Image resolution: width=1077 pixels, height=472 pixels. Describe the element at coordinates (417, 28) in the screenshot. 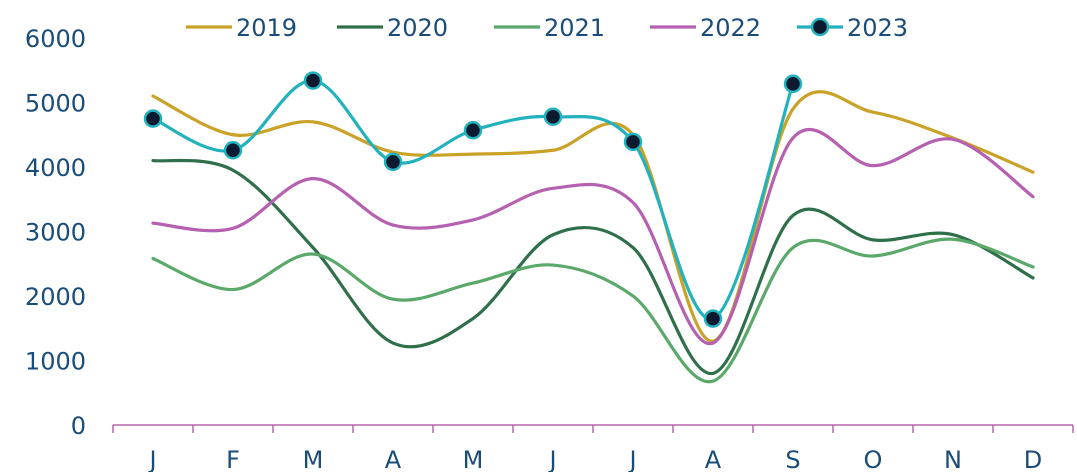

I see `legend-label: 2020` at that location.